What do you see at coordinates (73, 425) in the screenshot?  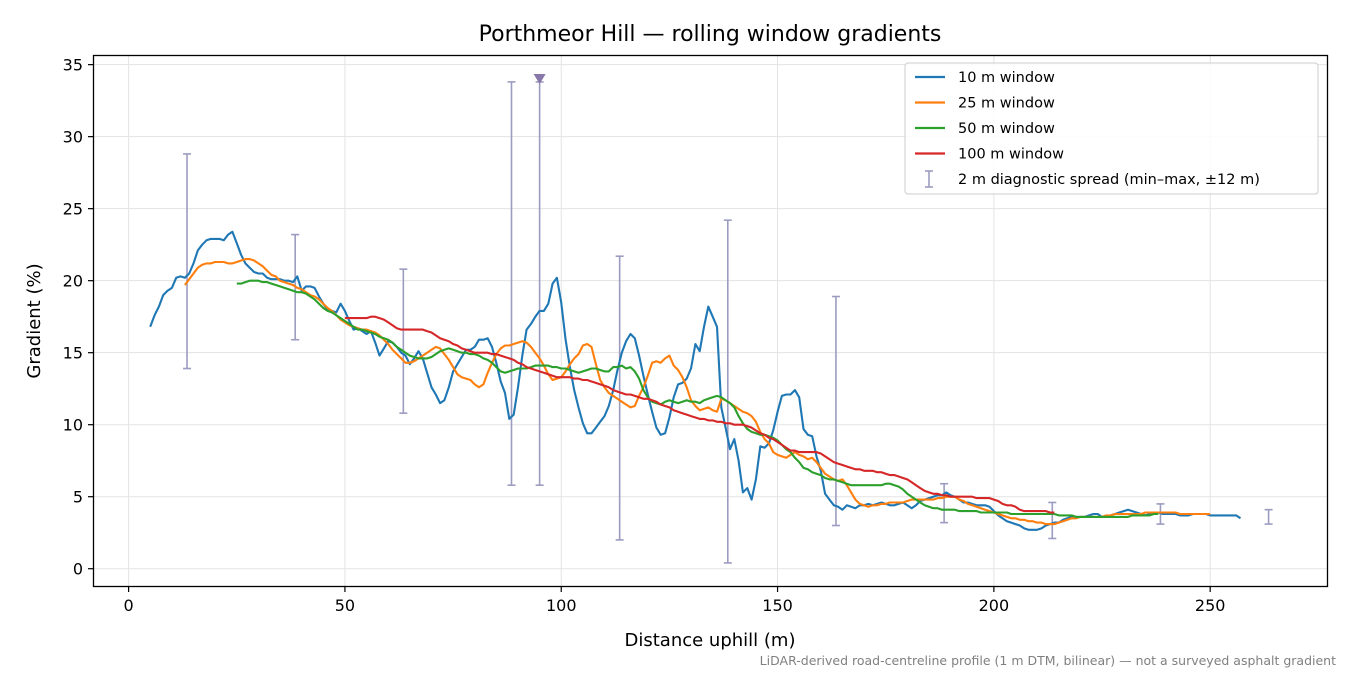 I see `y-tick-label: 10` at bounding box center [73, 425].